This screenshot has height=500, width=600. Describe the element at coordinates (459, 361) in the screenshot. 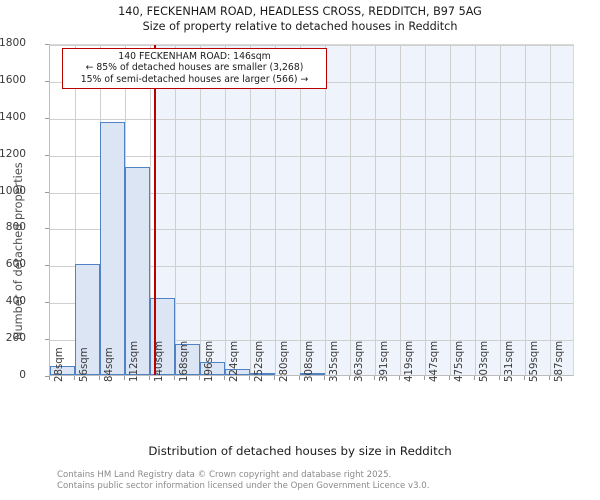

I see `x-tick-label: 475sqm` at that location.